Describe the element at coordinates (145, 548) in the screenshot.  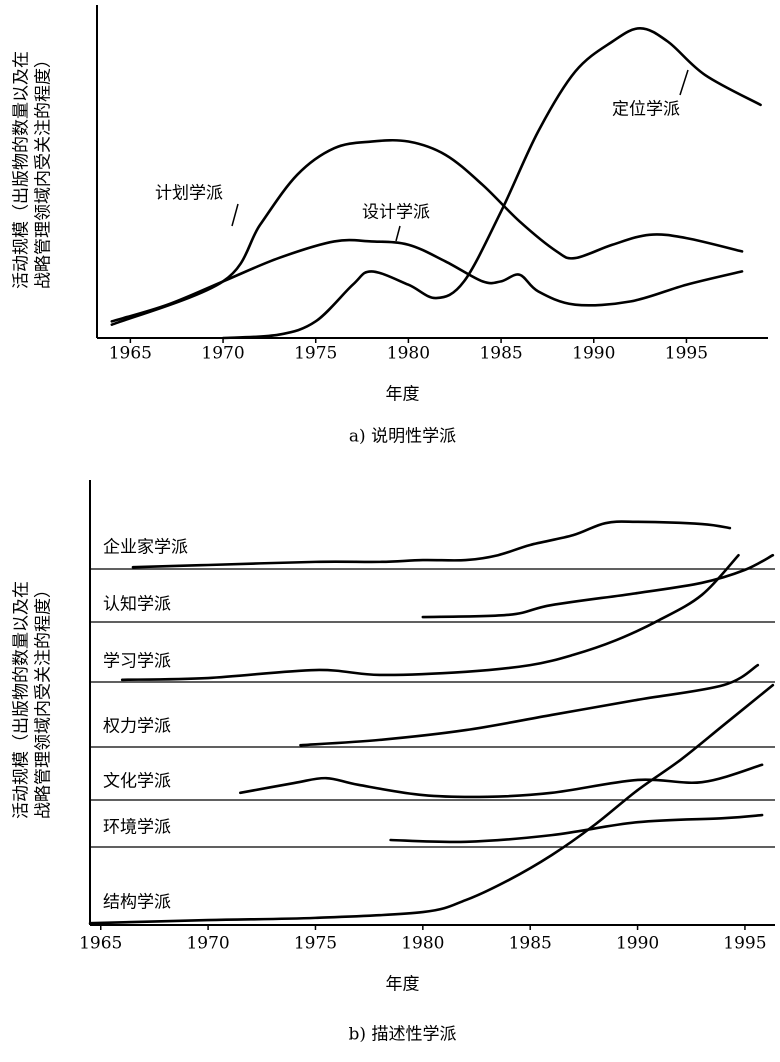
I see `series-label: 企业家学派` at that location.